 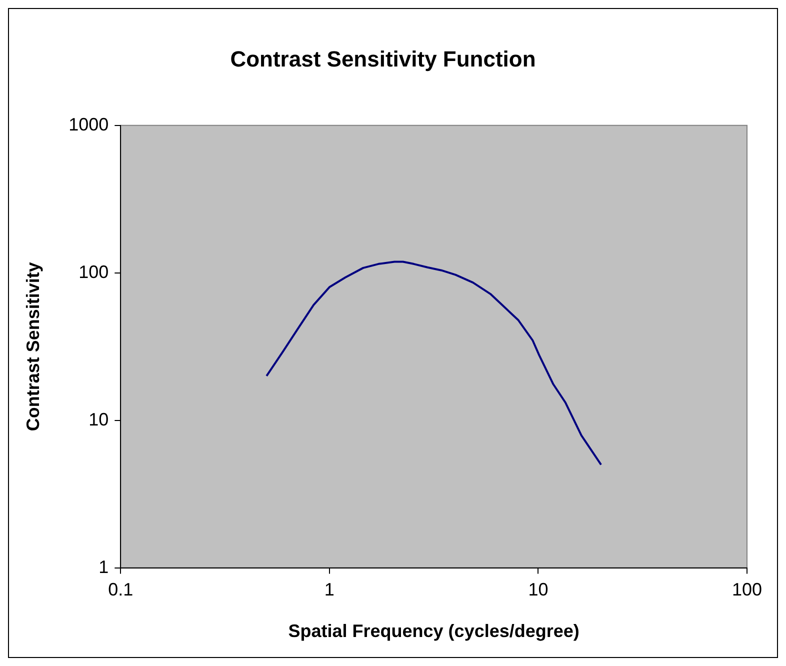 I want to click on x-axis-title: Spatial Frequency (cycles/degree), so click(x=434, y=631).